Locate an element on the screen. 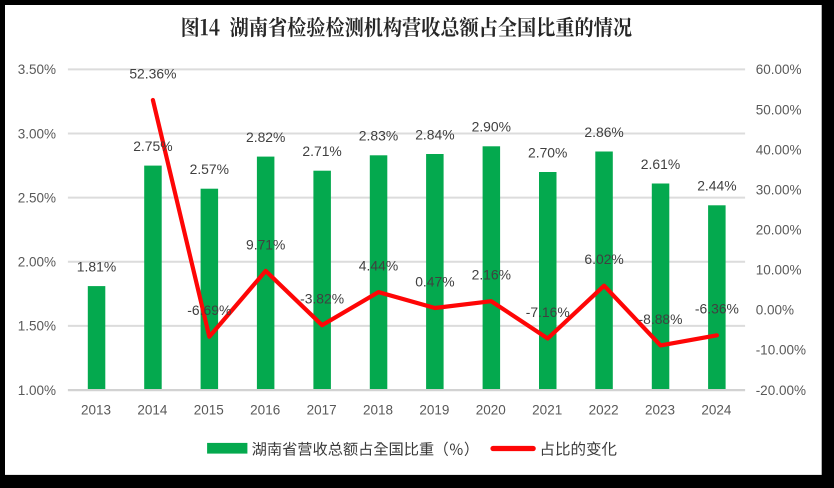 The height and width of the screenshot is (488, 834). svg-text: 2.71% is located at coordinates (321, 151).